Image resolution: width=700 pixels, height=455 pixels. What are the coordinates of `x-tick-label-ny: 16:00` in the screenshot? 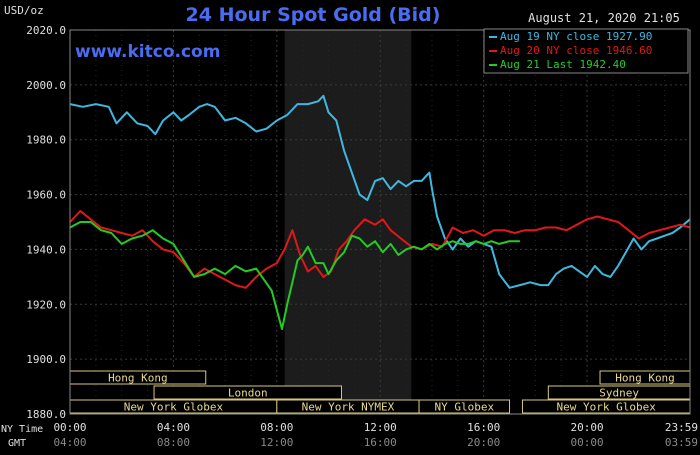 It's located at (483, 427).